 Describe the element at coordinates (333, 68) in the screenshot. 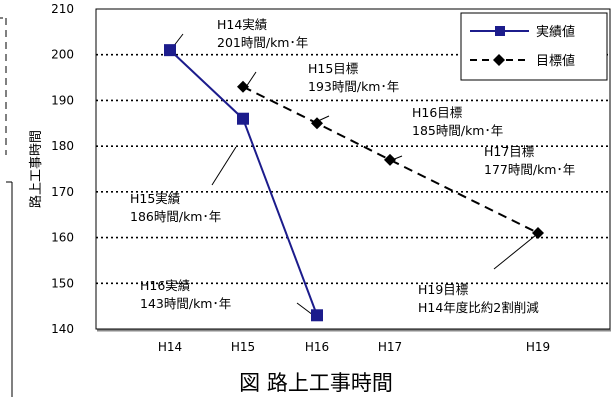

I see `annotation-line-1: H15目標` at that location.